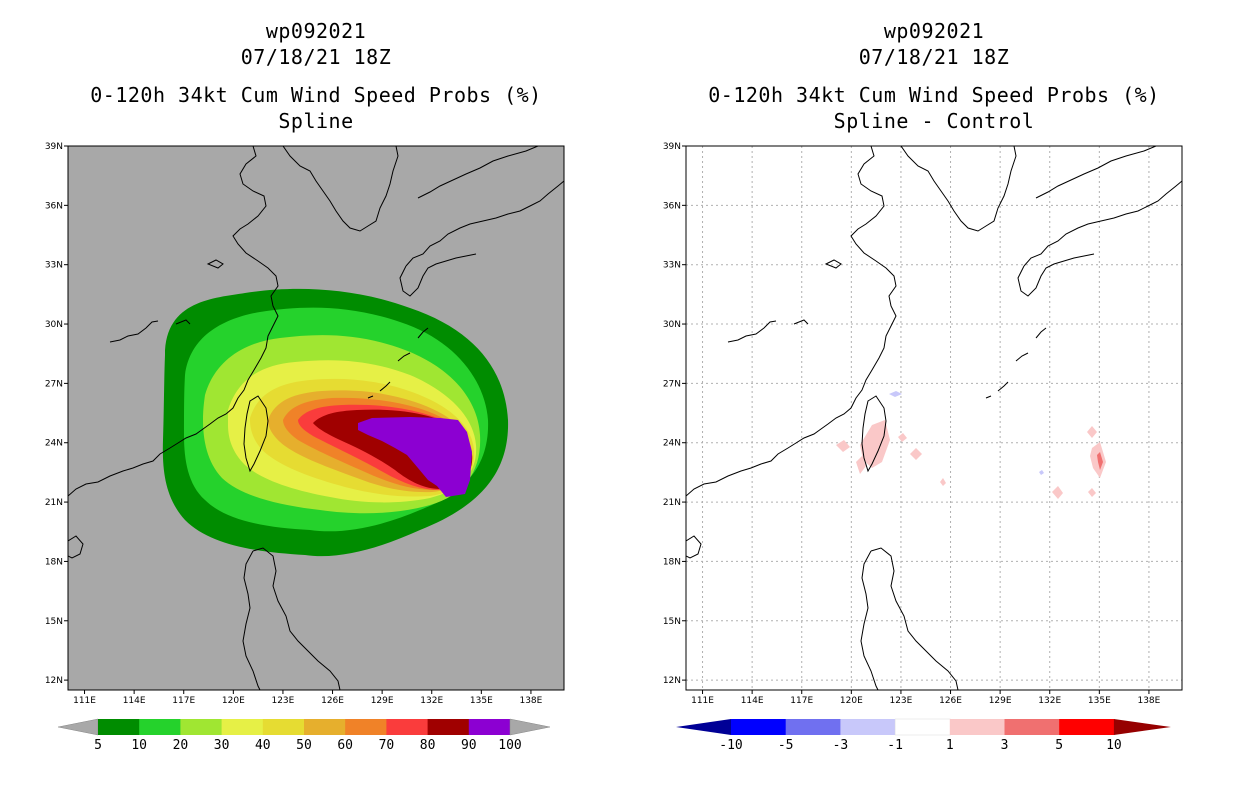  What do you see at coordinates (304, 735) in the screenshot?
I see `left-colorbar: 5 10 20 30 40 50 60 70 80 90 100` at bounding box center [304, 735].